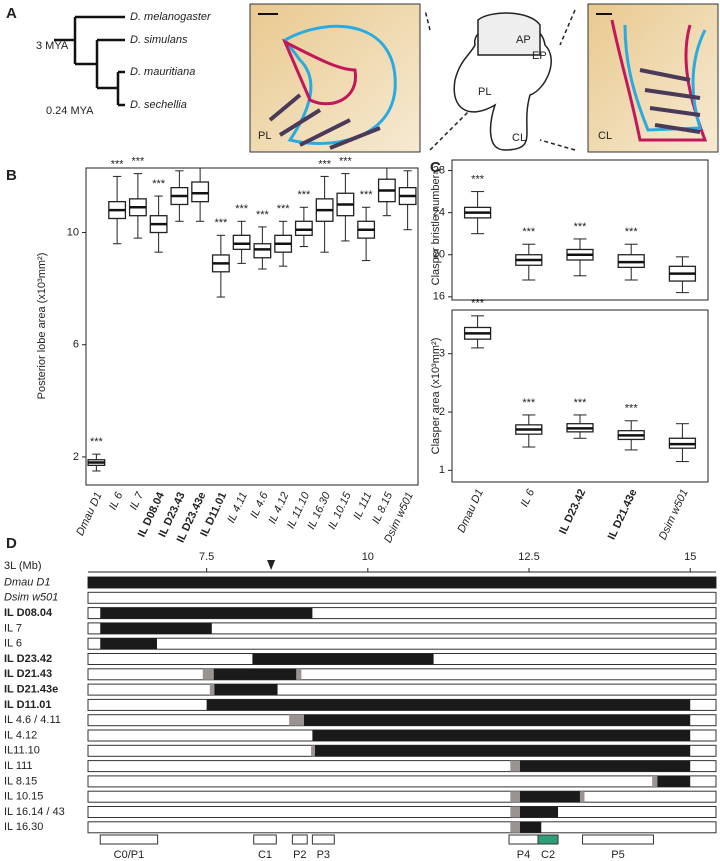 The image size is (720, 861). What do you see at coordinates (484, 92) in the screenshot?
I see `drawing-label: PL` at bounding box center [484, 92].